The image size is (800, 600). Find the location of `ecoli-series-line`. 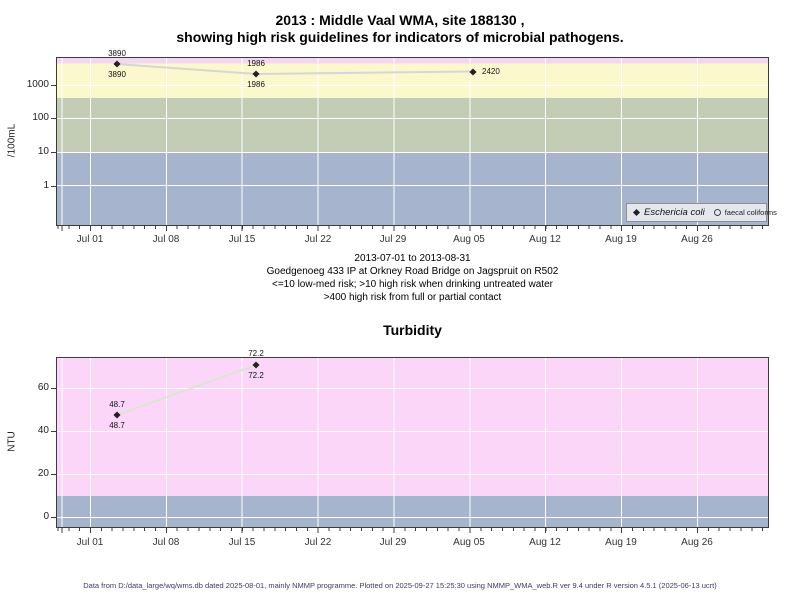

ecoli-series-line is located at coordinates (295, 69).